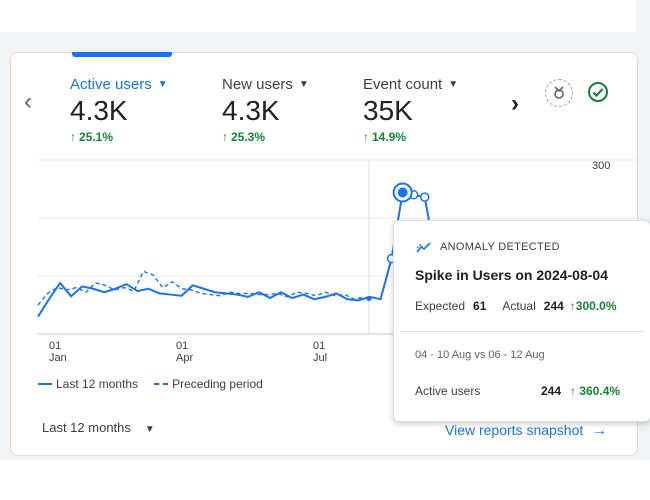 The height and width of the screenshot is (500, 650). What do you see at coordinates (28, 101) in the screenshot?
I see `previous-metric-button: ‹` at bounding box center [28, 101].